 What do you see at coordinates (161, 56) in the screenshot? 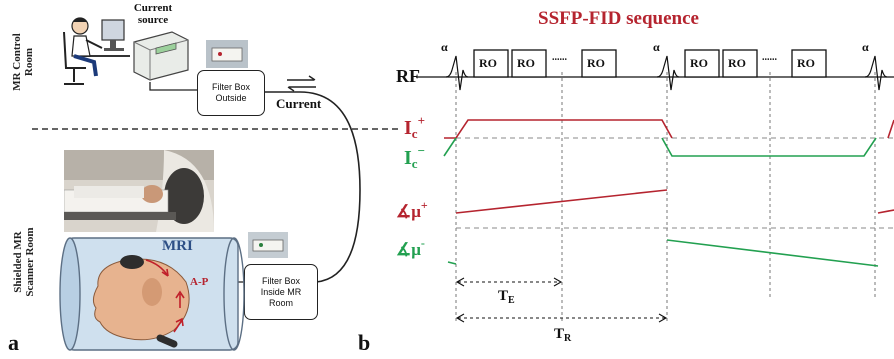
I see `current-source-icon` at bounding box center [161, 56].